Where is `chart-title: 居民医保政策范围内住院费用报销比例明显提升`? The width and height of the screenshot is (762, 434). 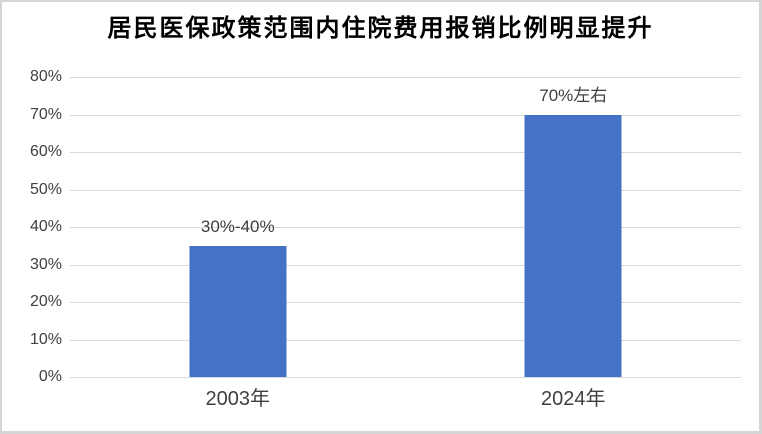
chart-title: 居民医保政策范围内住院费用报销比例明显提升 is located at coordinates (380, 28).